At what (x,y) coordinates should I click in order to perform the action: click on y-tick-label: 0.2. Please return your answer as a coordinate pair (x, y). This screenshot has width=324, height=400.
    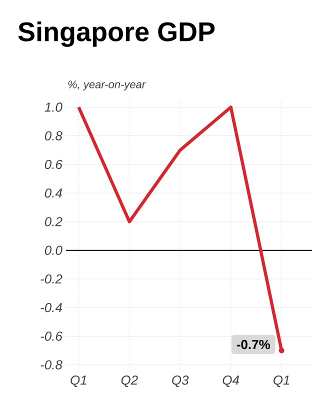
    Looking at the image, I should click on (53, 221).